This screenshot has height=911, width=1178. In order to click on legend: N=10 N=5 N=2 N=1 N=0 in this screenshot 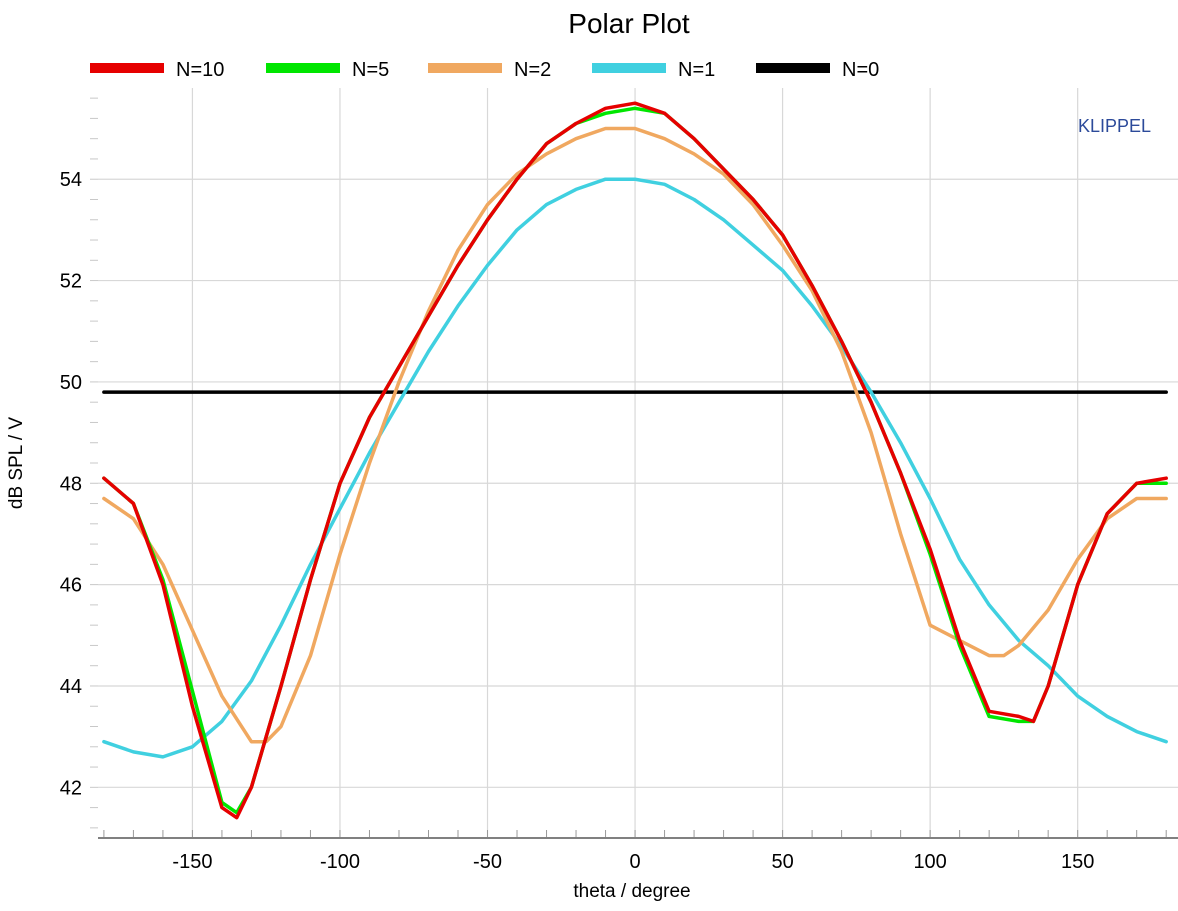, I will do `click(484, 70)`.